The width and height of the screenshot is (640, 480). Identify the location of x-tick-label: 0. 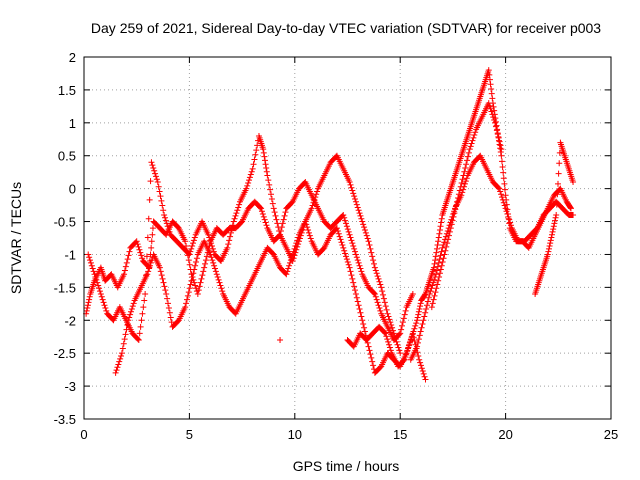
(83, 434).